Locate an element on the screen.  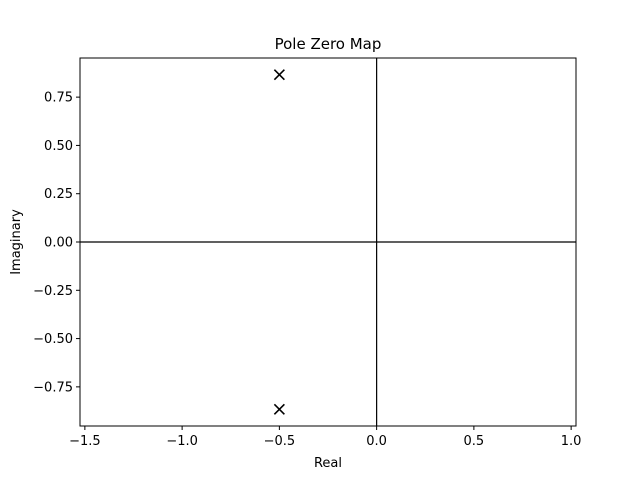
y-tick-label: 0.00 is located at coordinates (58, 243).